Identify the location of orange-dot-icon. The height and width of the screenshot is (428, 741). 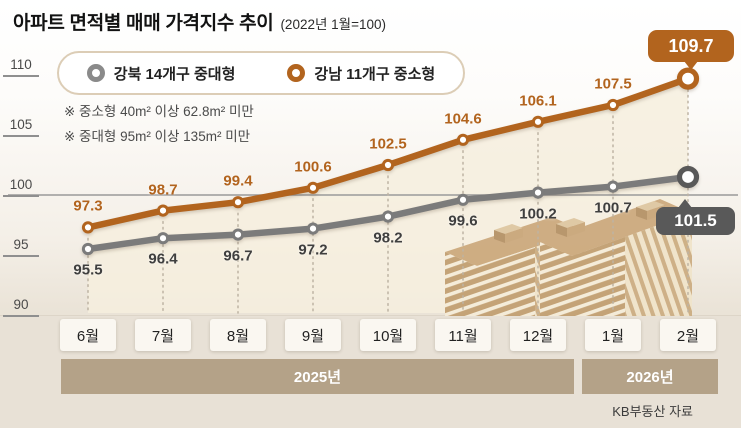
(296, 73).